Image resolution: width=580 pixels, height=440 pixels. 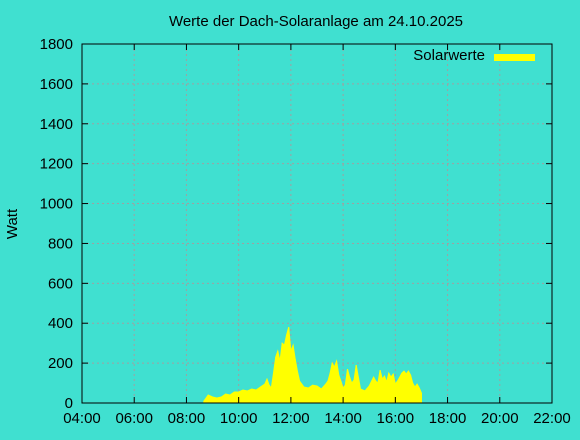 I want to click on x-tick-label: 16:00, so click(x=396, y=418).